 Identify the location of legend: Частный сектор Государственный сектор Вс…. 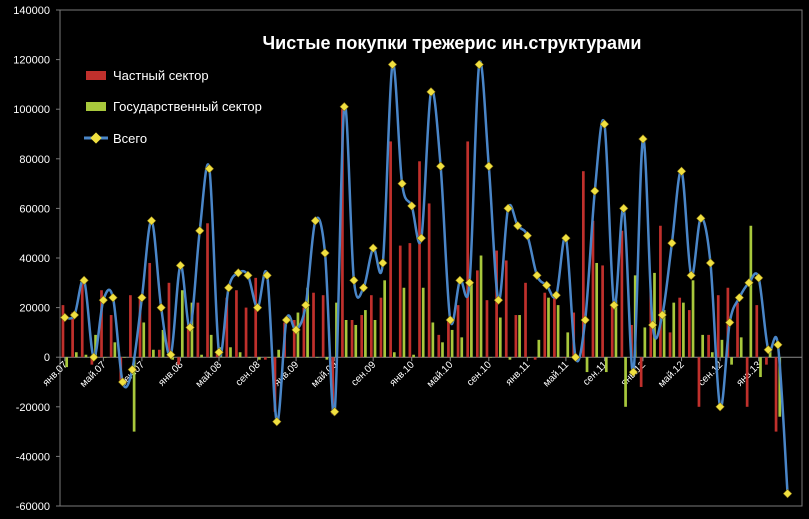
(173, 107).